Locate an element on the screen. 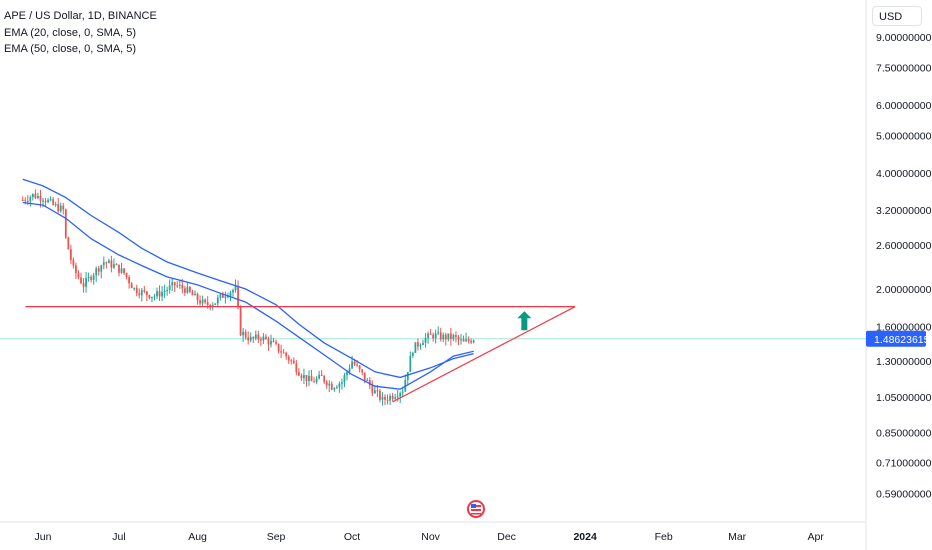 Image resolution: width=932 pixels, height=550 pixels. symbol-title: APE / US Dollar, 1D, BINANCE is located at coordinates (80, 16).